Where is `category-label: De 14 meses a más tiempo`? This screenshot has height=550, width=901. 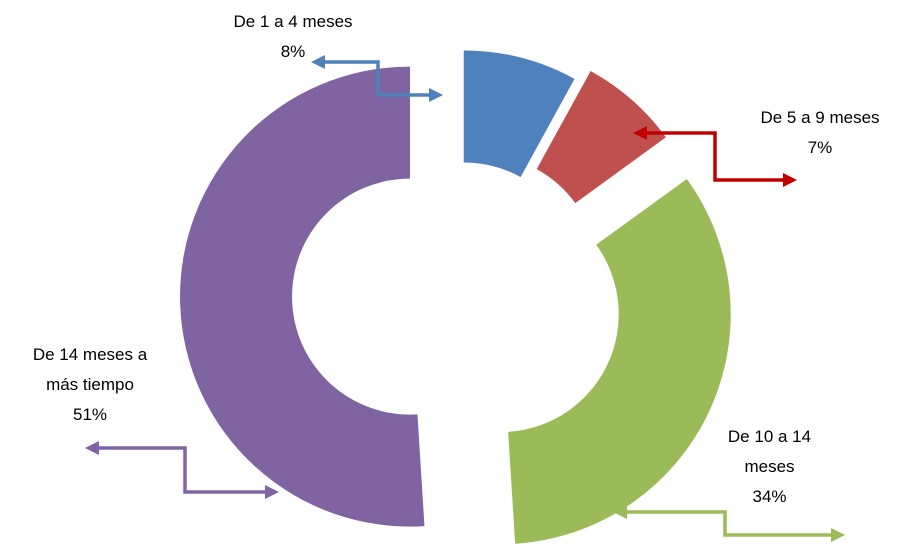 category-label: De 14 meses a más tiempo is located at coordinates (90, 369).